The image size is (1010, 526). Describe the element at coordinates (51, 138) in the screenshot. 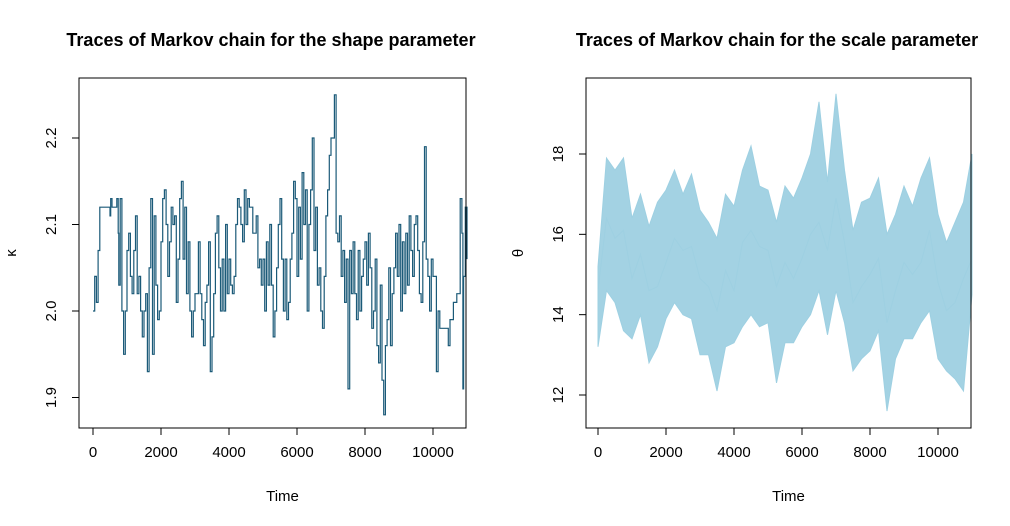

I see `y-tick-label: 2.2` at that location.